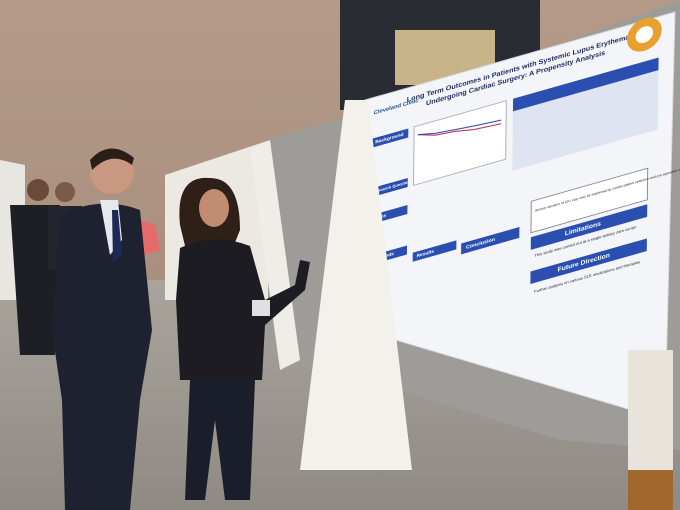 The image size is (680, 510). What do you see at coordinates (35, 267) in the screenshot?
I see `bystander` at bounding box center [35, 267].